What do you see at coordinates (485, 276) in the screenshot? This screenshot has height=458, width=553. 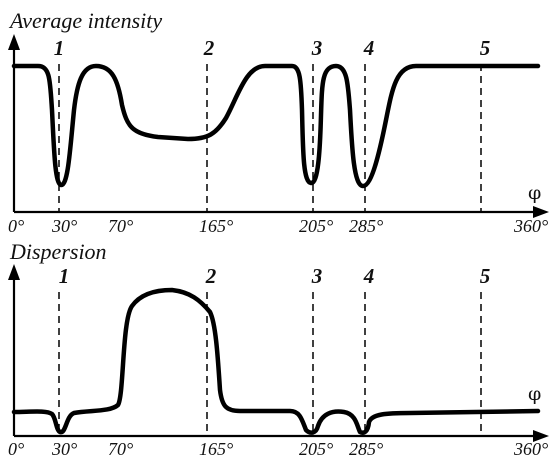 I see `dispersion-marker-label-5: 5` at bounding box center [485, 276].